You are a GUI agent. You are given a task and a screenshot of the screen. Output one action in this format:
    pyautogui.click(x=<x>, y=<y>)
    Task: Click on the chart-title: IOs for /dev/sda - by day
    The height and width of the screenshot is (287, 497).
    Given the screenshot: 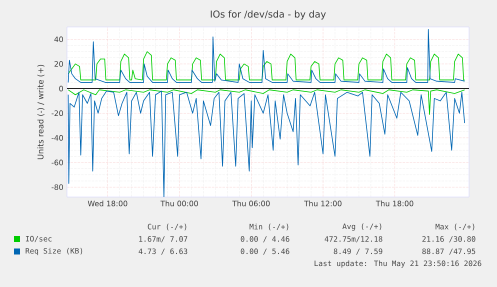 What is the action you would take?
    pyautogui.click(x=268, y=15)
    